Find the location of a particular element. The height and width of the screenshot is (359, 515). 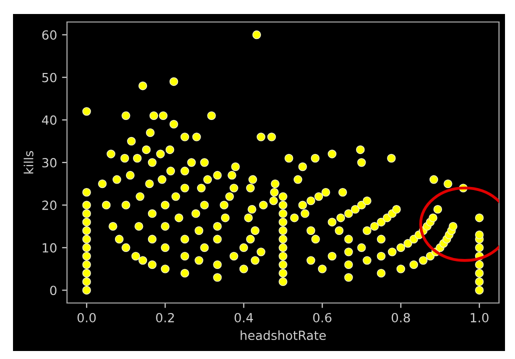

y-axis-title: kills is located at coordinates (29, 162).